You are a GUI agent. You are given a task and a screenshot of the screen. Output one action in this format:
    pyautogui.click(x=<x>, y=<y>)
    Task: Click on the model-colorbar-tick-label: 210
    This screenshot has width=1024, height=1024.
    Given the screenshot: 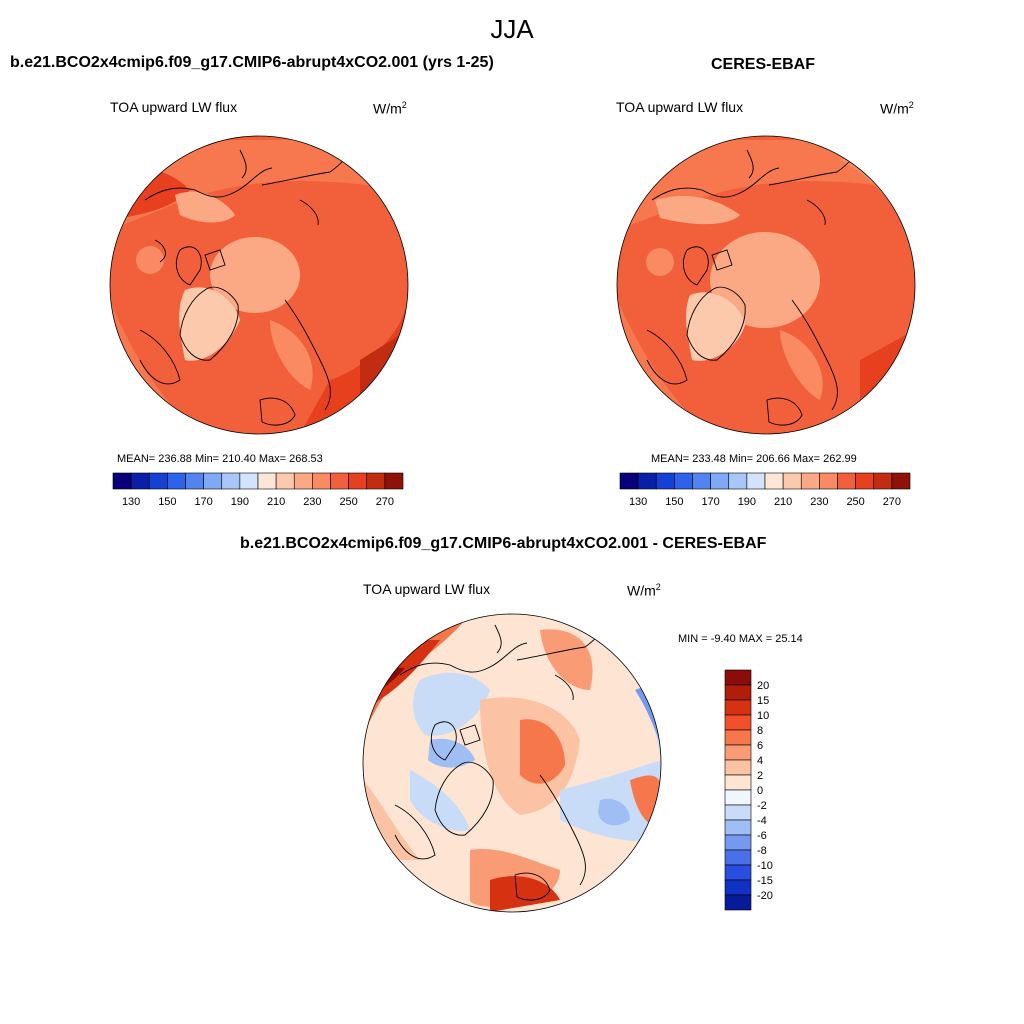 What is the action you would take?
    pyautogui.click(x=276, y=502)
    